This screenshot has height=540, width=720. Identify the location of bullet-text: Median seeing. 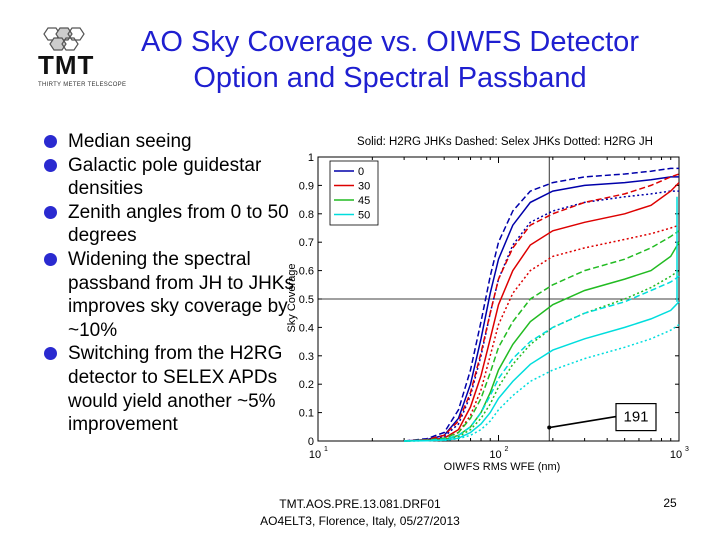
(130, 141).